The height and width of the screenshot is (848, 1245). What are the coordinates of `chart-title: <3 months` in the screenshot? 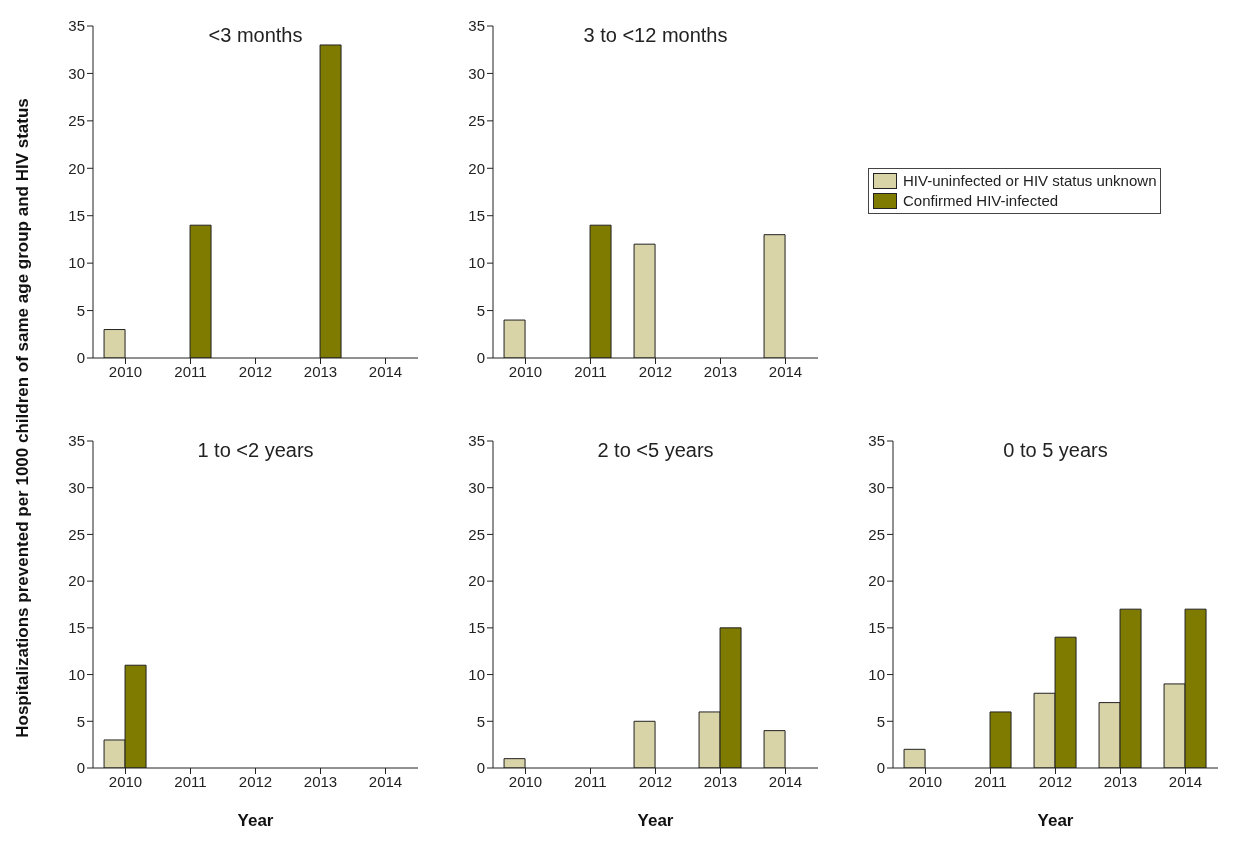 It's located at (255, 35).